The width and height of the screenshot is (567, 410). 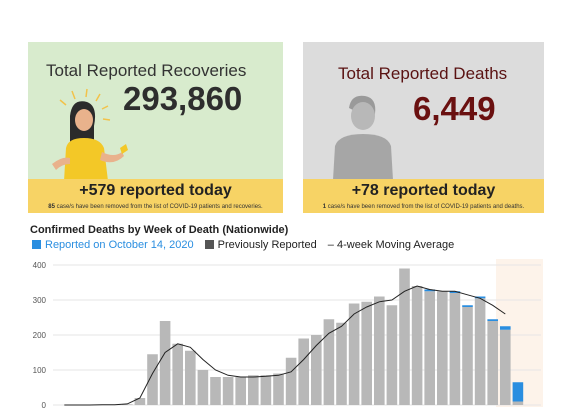 What do you see at coordinates (40, 335) in the screenshot?
I see `y-tick-label: 200` at bounding box center [40, 335].